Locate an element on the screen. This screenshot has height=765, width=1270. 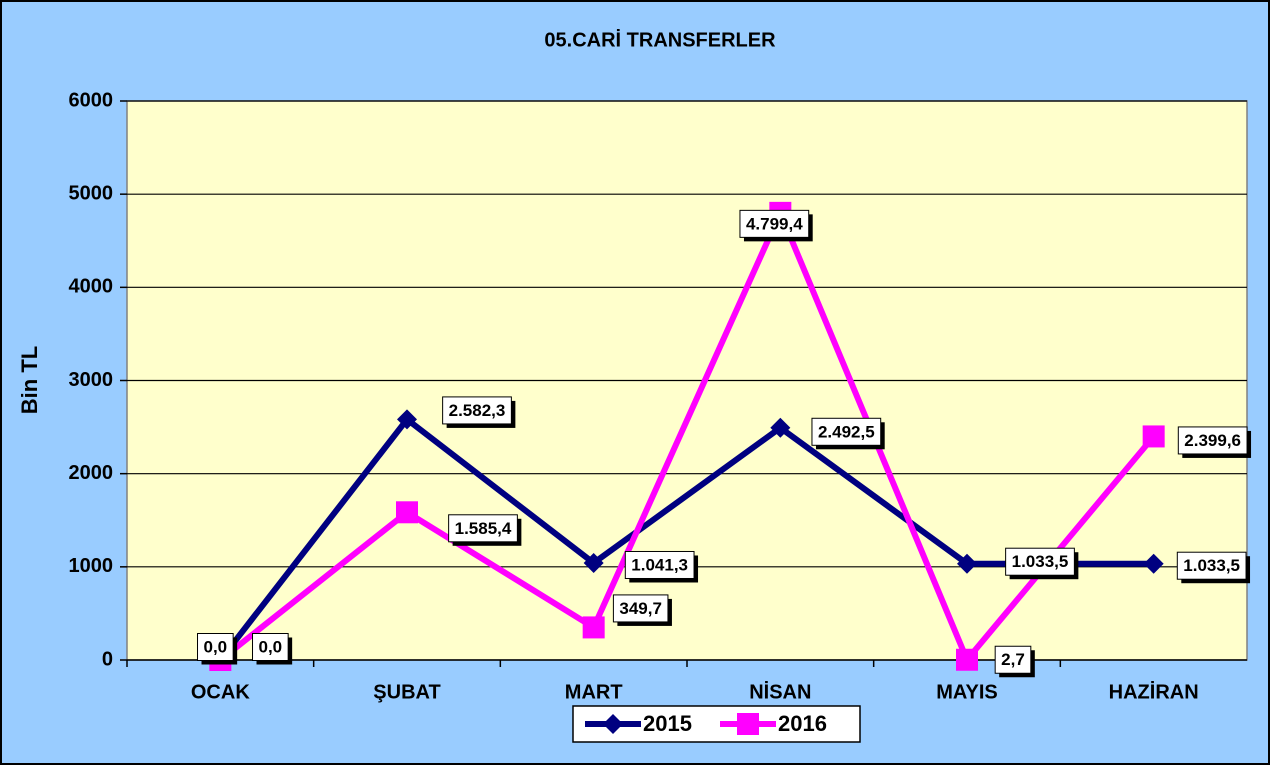
legend: 2015 2016 is located at coordinates (716, 724).